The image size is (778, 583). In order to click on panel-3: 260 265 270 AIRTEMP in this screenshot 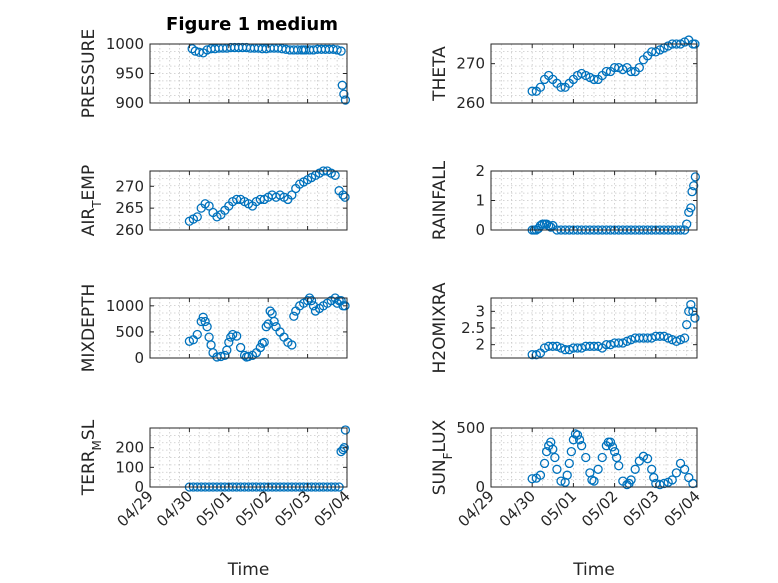, I will do `click(214, 202)`.